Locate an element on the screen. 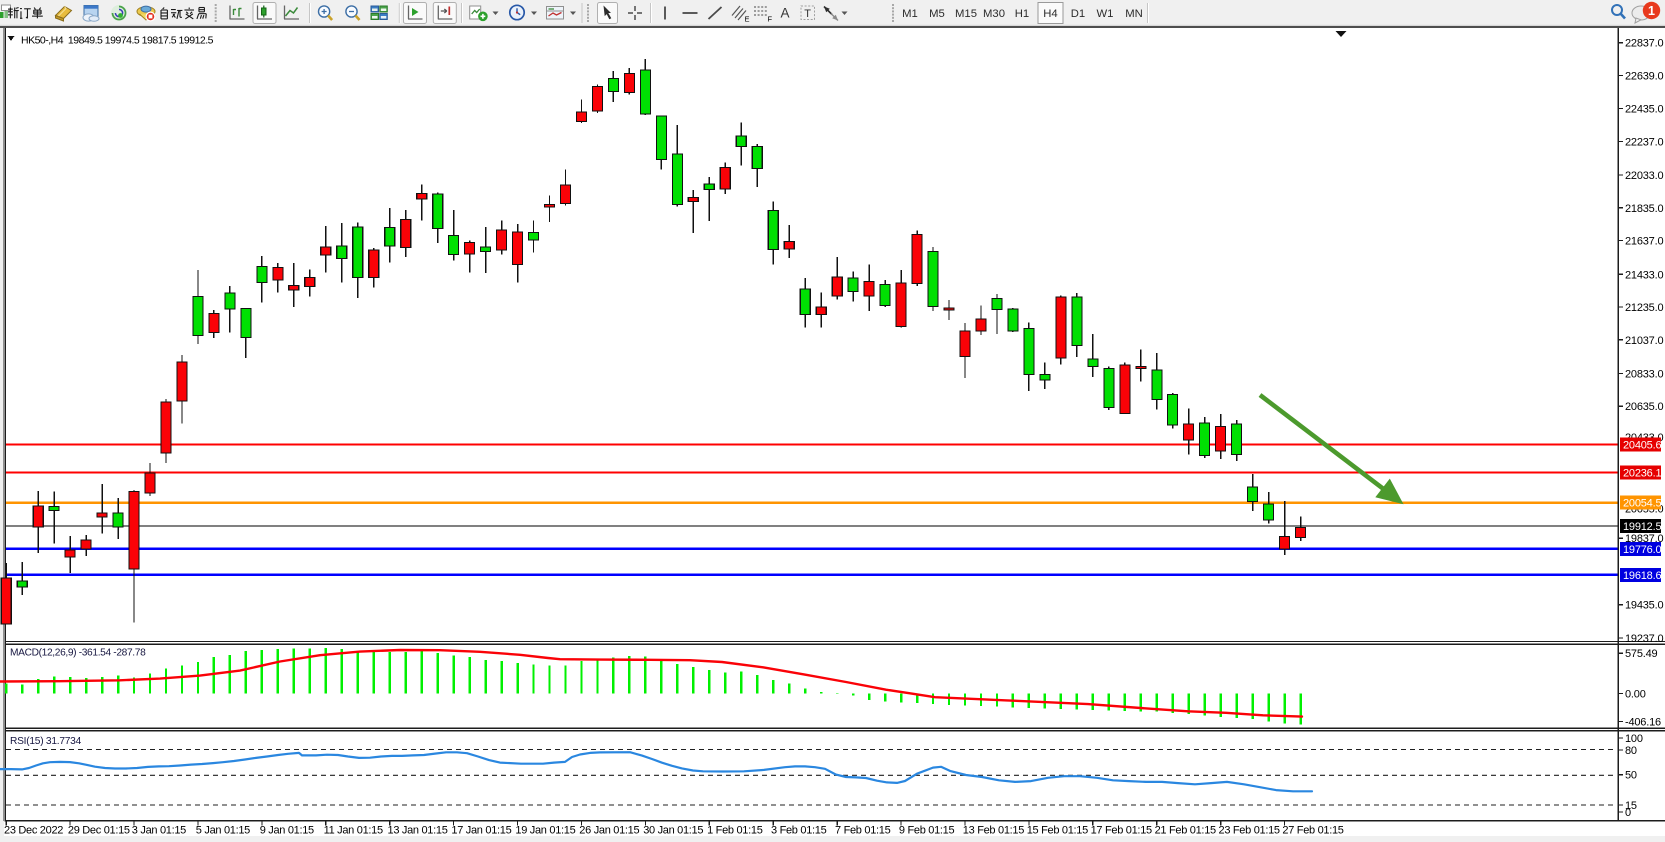 The height and width of the screenshot is (842, 1665). svg-text: H4 is located at coordinates (1050, 14).